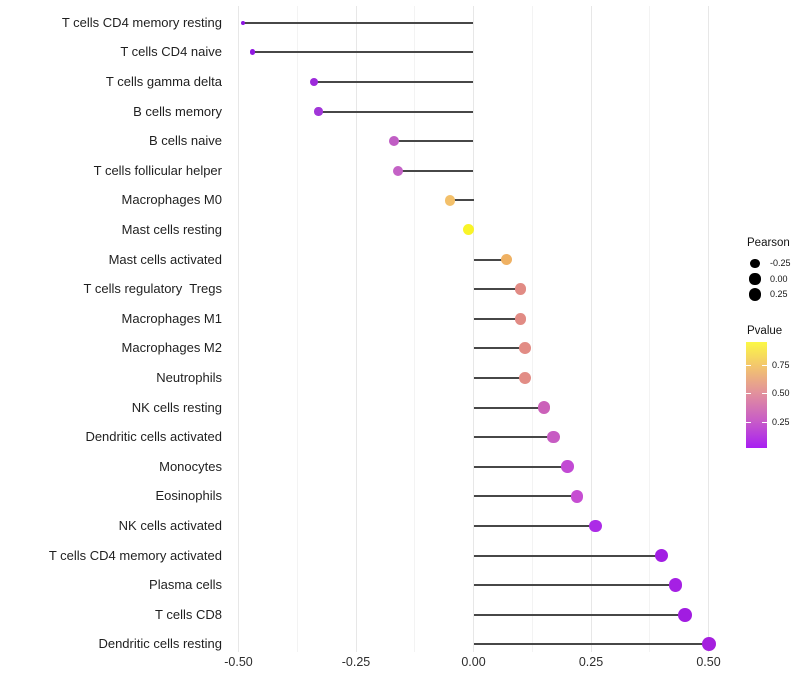  What do you see at coordinates (238, 662) in the screenshot?
I see `x-axis-tick-label: -0.50` at bounding box center [238, 662].